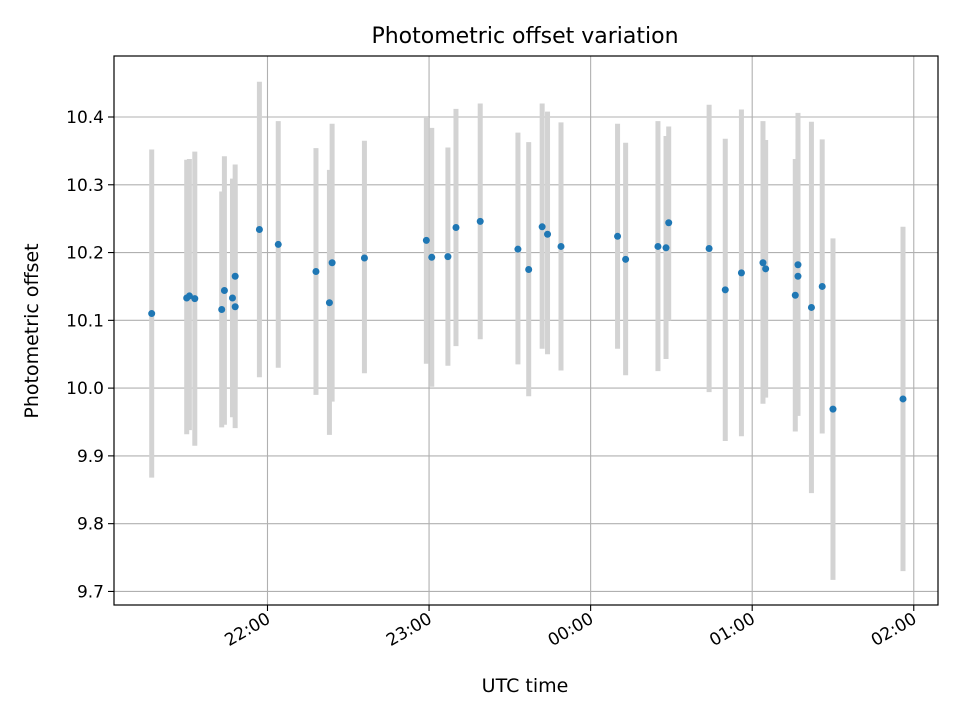 The width and height of the screenshot is (960, 720). Describe the element at coordinates (90, 525) in the screenshot. I see `y-tick-label: 9.8` at that location.